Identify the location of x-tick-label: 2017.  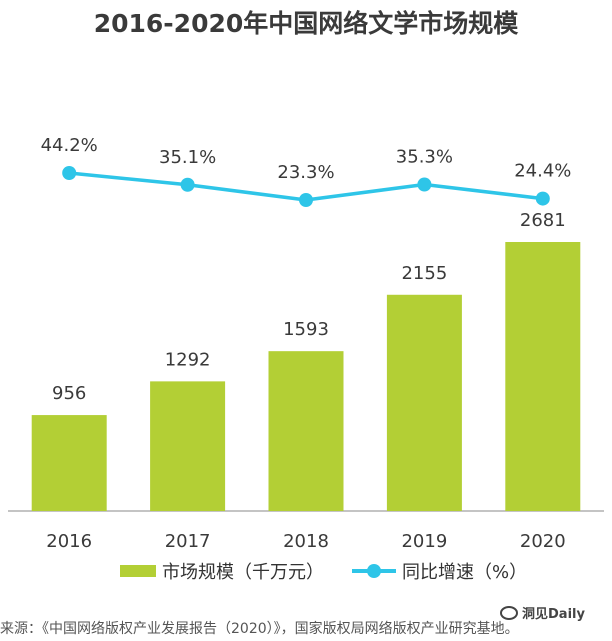
(188, 541).